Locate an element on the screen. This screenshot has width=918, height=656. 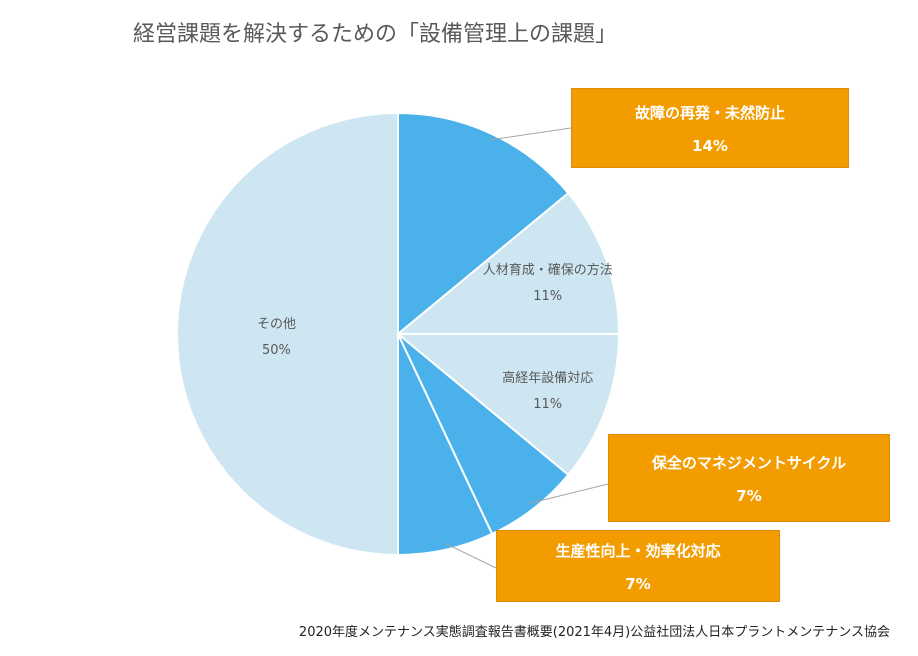
slice-value-5: 50% is located at coordinates (276, 350).